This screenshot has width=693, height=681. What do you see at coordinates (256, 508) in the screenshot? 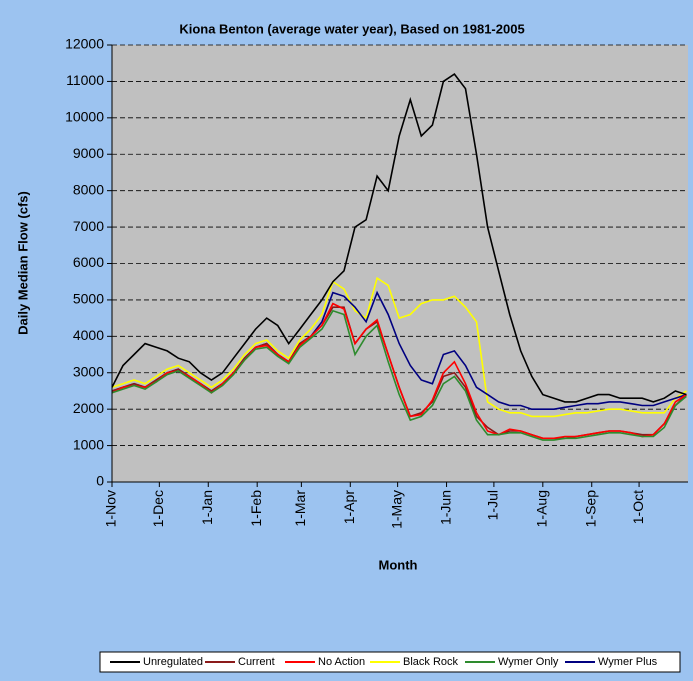
I see `x-tick-label: 1-Feb` at bounding box center [256, 508].